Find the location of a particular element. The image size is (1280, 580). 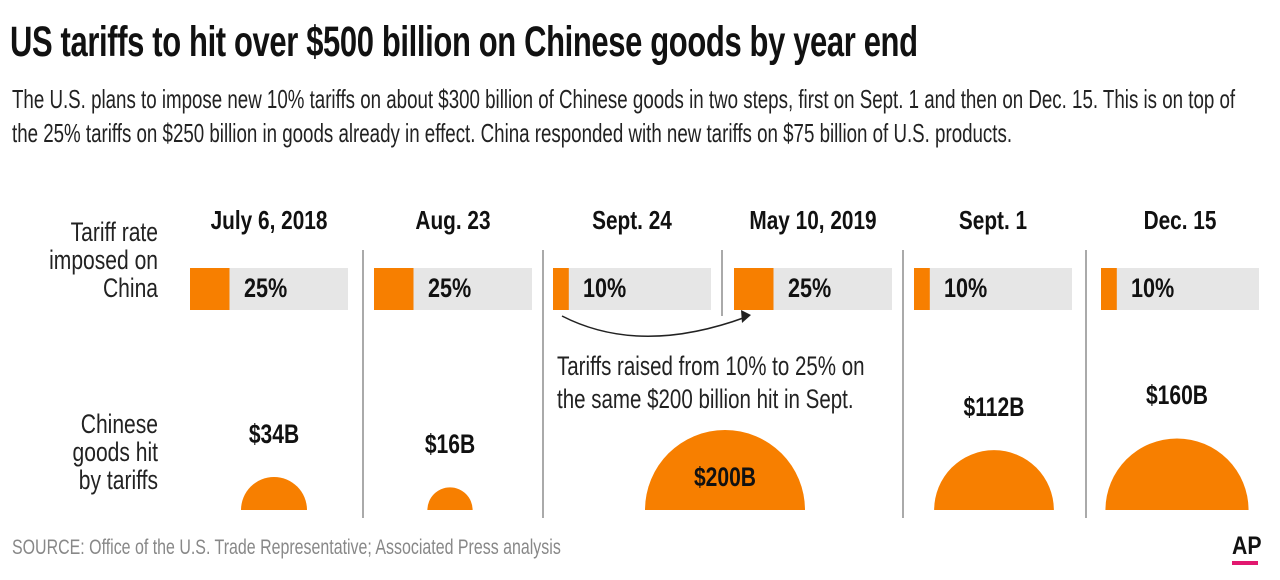

column-date: Sept. 24 is located at coordinates (632, 220).